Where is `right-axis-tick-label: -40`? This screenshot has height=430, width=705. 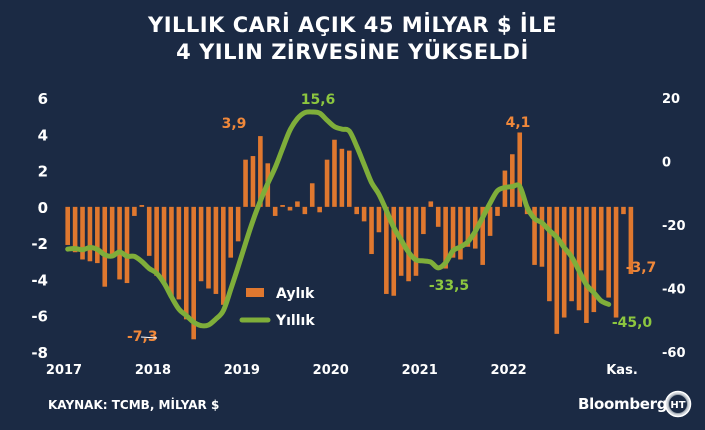 right-axis-tick-label: -40 is located at coordinates (674, 290).